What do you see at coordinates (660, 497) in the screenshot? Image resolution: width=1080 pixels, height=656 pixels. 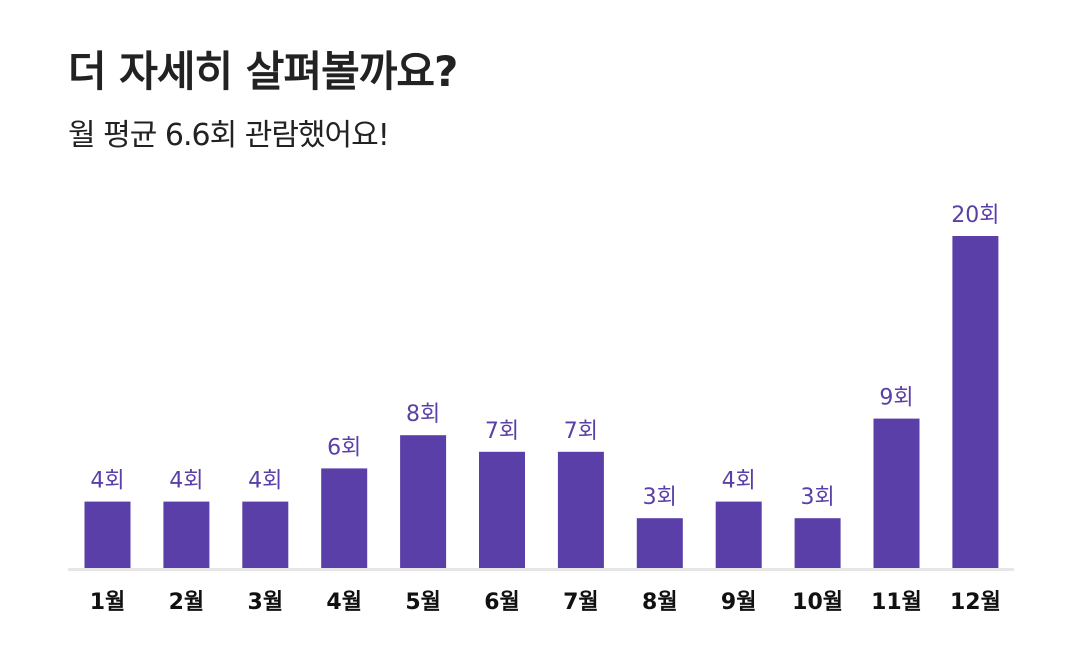 I see `value-label-8: 3회` at bounding box center [660, 497].